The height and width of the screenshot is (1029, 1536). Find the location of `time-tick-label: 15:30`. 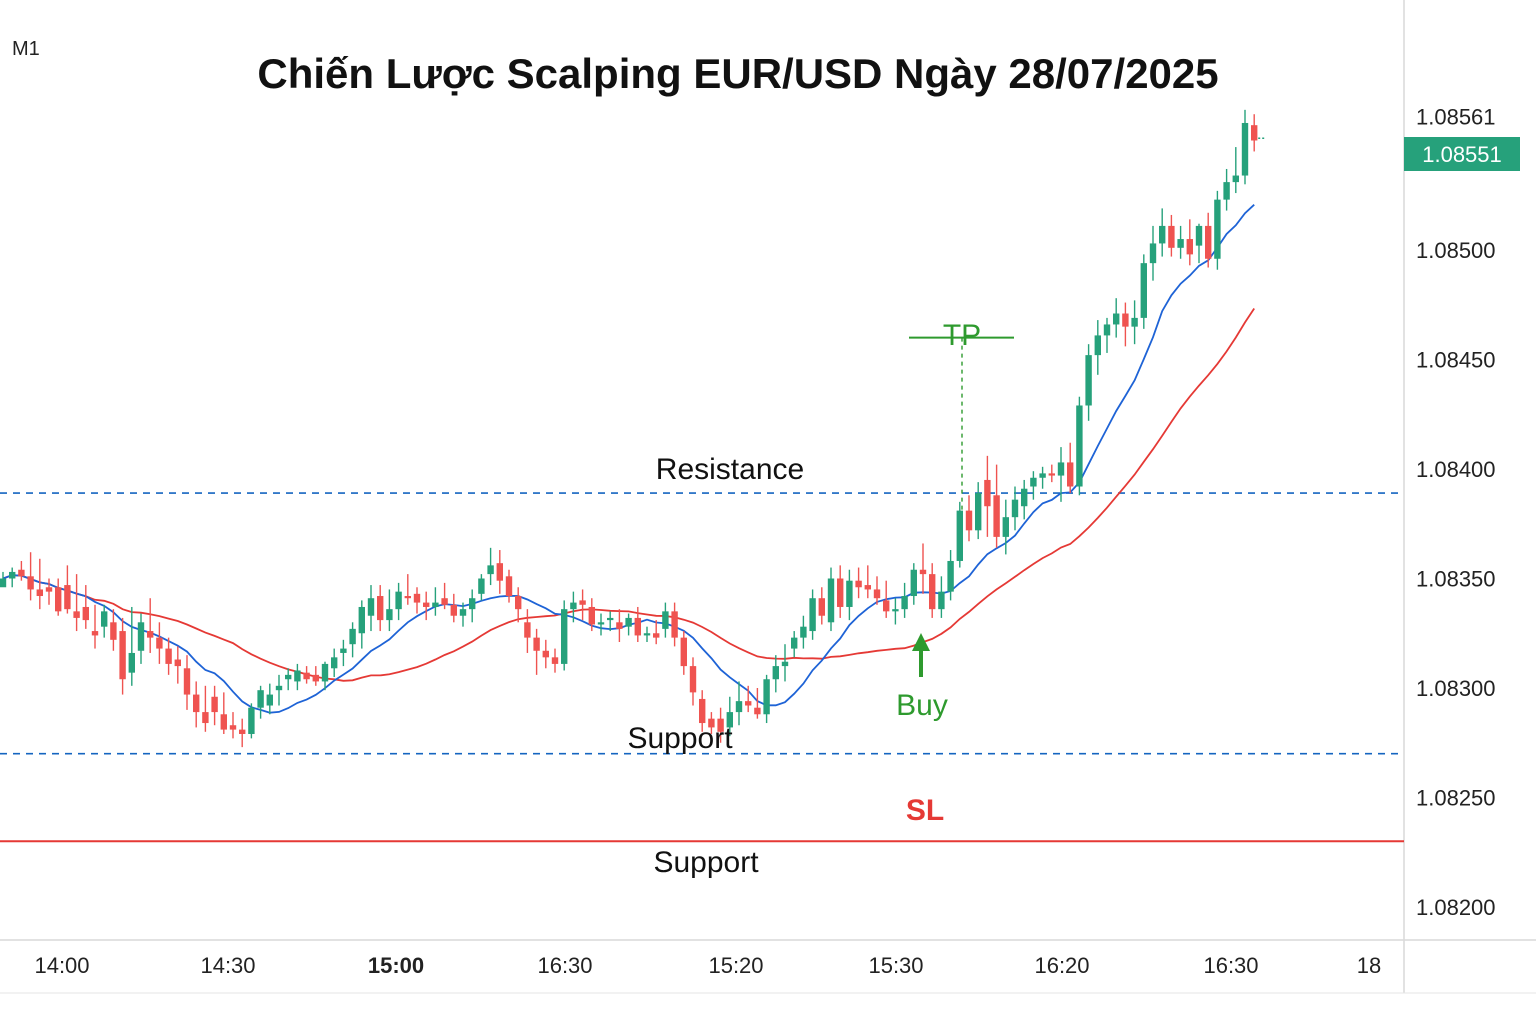

time-tick-label: 15:30 is located at coordinates (895, 965).